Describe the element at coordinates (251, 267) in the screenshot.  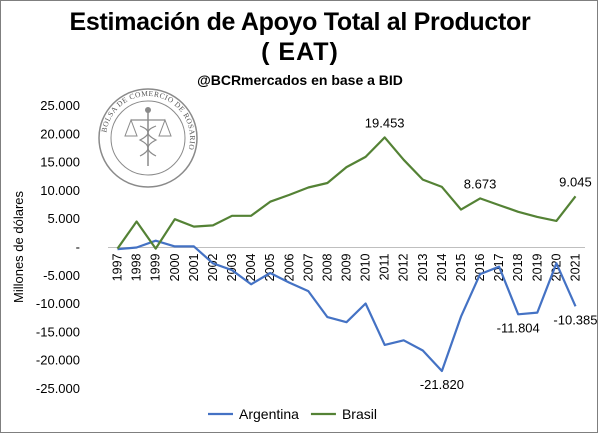
I see `x-tick-label: 2004` at that location.